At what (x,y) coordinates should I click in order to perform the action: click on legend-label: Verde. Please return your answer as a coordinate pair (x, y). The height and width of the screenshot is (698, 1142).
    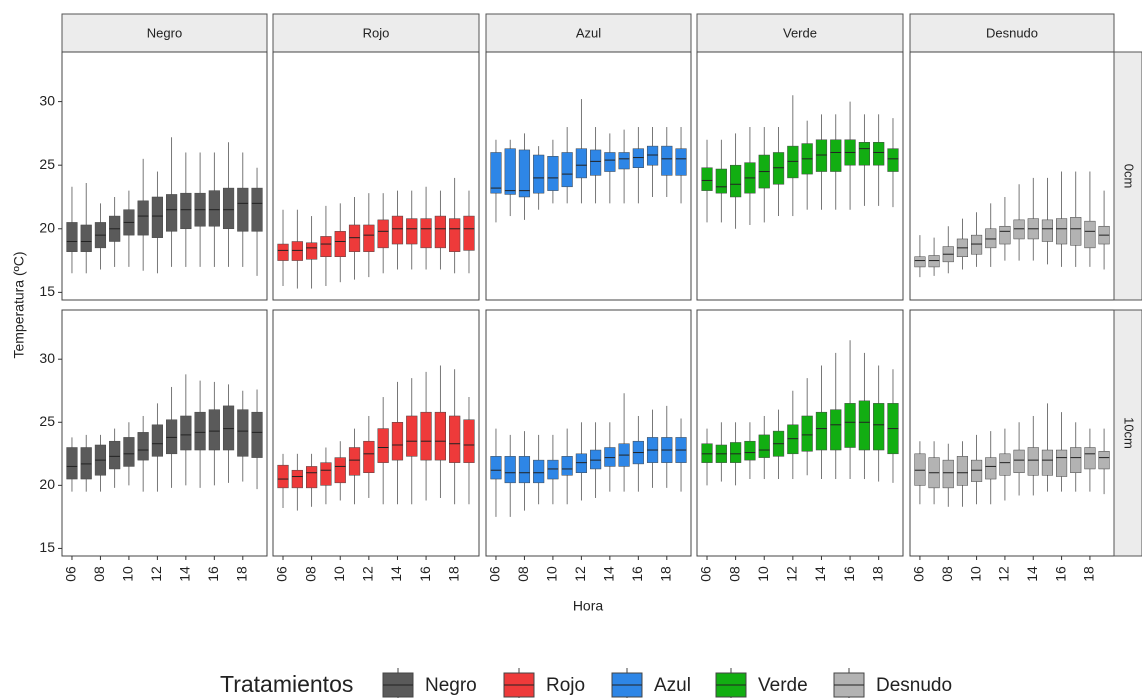
    Looking at the image, I should click on (783, 685).